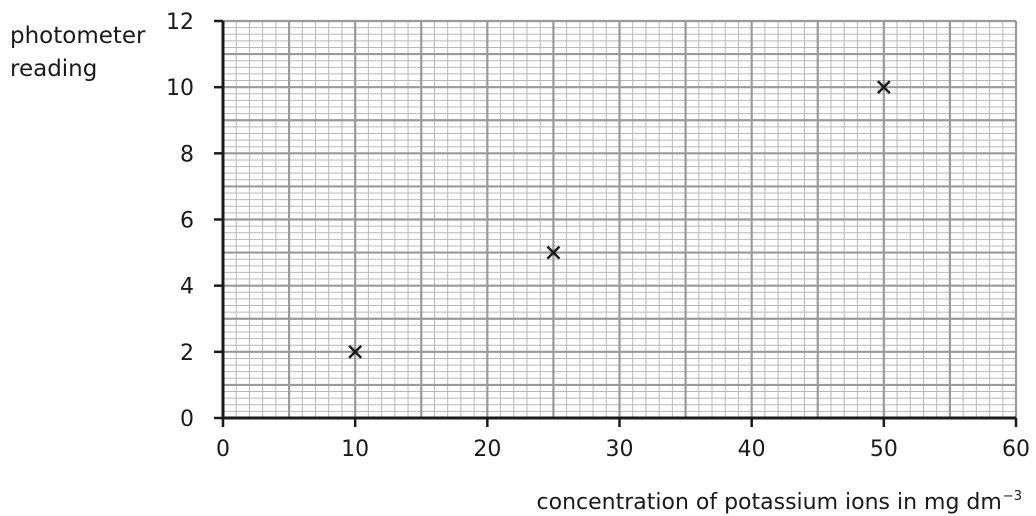 This screenshot has width=1036, height=516. Describe the element at coordinates (180, 88) in the screenshot. I see `y-tick-label: 10` at that location.